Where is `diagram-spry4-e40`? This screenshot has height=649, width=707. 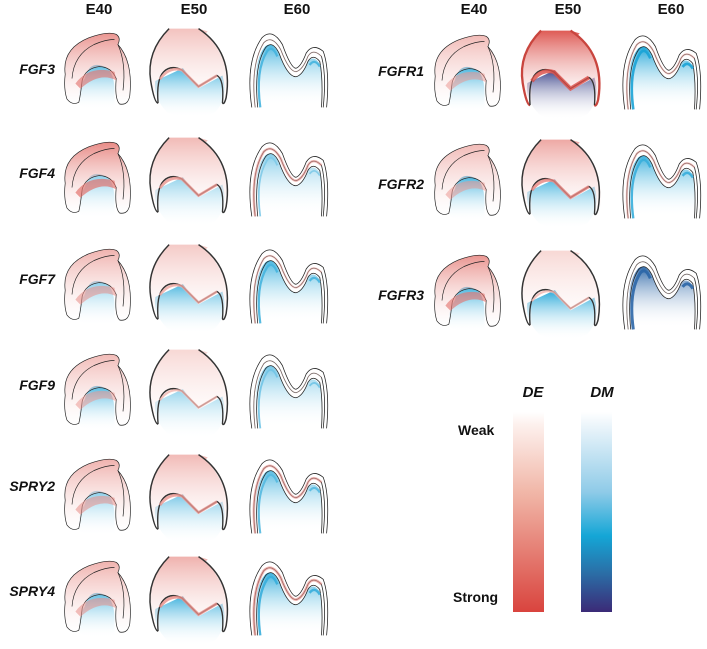 diagram-spry4-e40 is located at coordinates (97, 598).